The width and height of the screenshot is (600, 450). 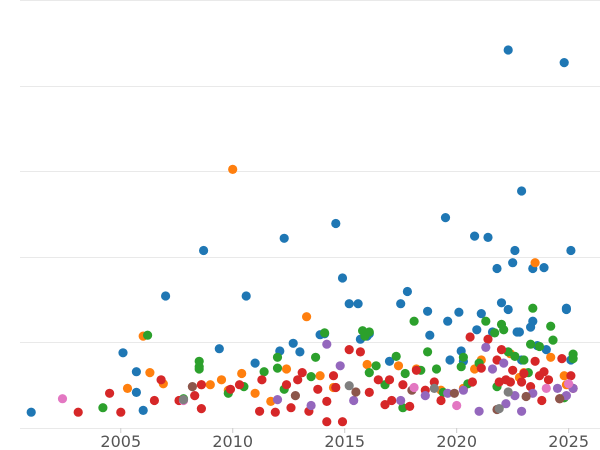 What do you see at coordinates (568, 441) in the screenshot?
I see `x-tick-label-4: 2025` at bounding box center [568, 441].